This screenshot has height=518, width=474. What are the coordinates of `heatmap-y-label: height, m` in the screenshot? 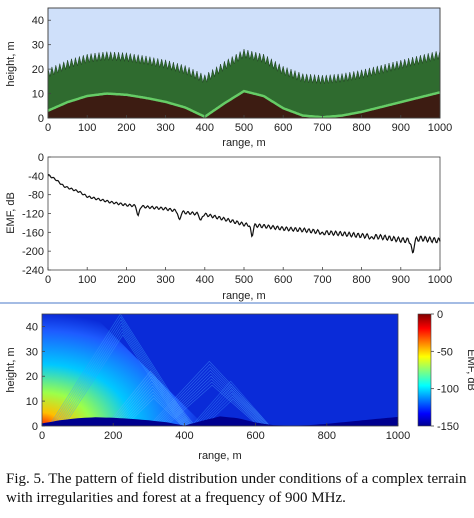 It's located at (11, 369).